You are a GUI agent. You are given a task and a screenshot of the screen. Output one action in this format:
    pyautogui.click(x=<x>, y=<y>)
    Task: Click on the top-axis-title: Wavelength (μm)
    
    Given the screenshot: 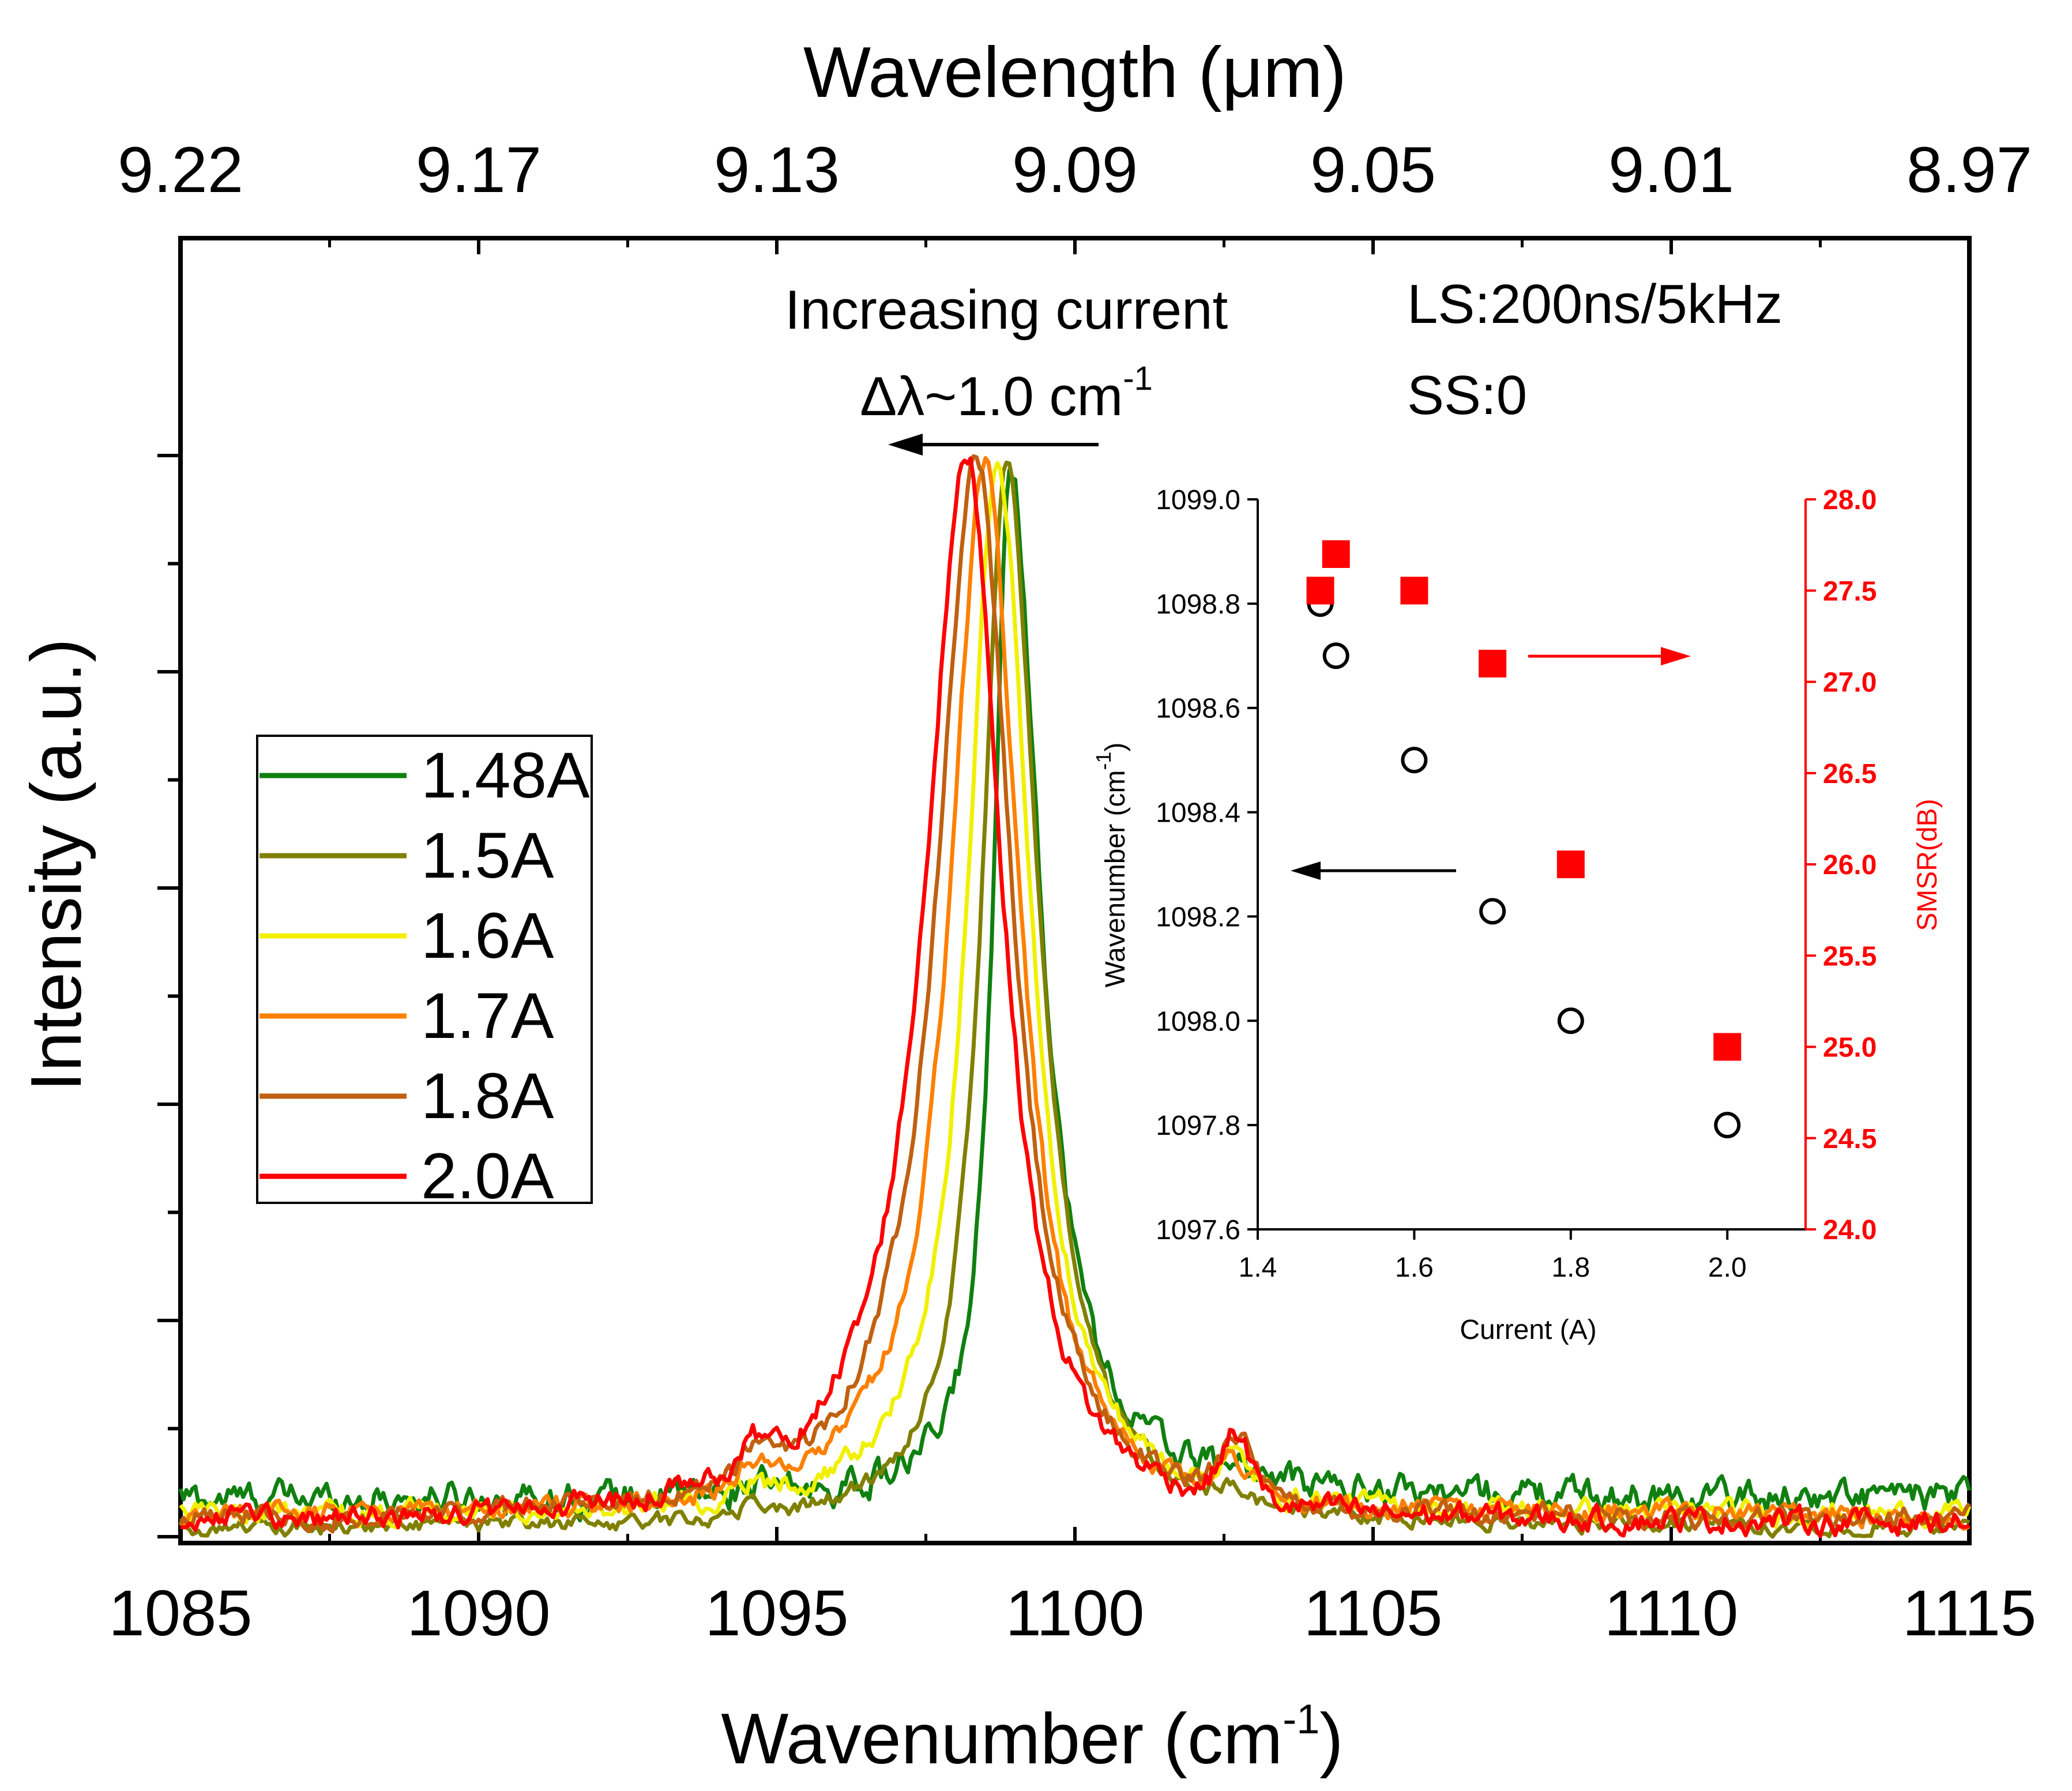 What is the action you would take?
    pyautogui.click(x=1075, y=72)
    